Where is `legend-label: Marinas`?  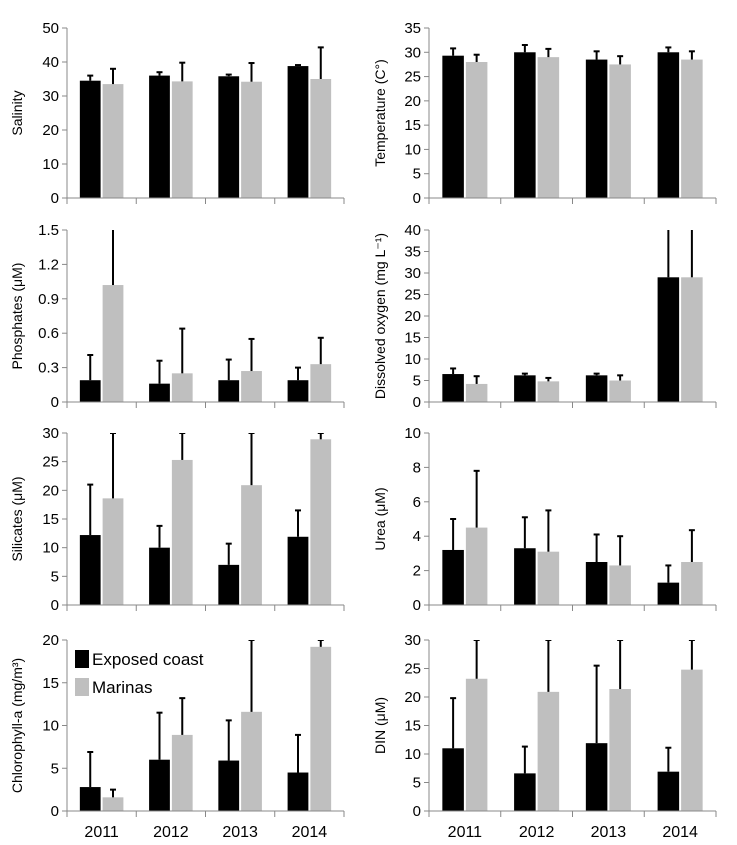
legend-label: Marinas is located at coordinates (122, 687).